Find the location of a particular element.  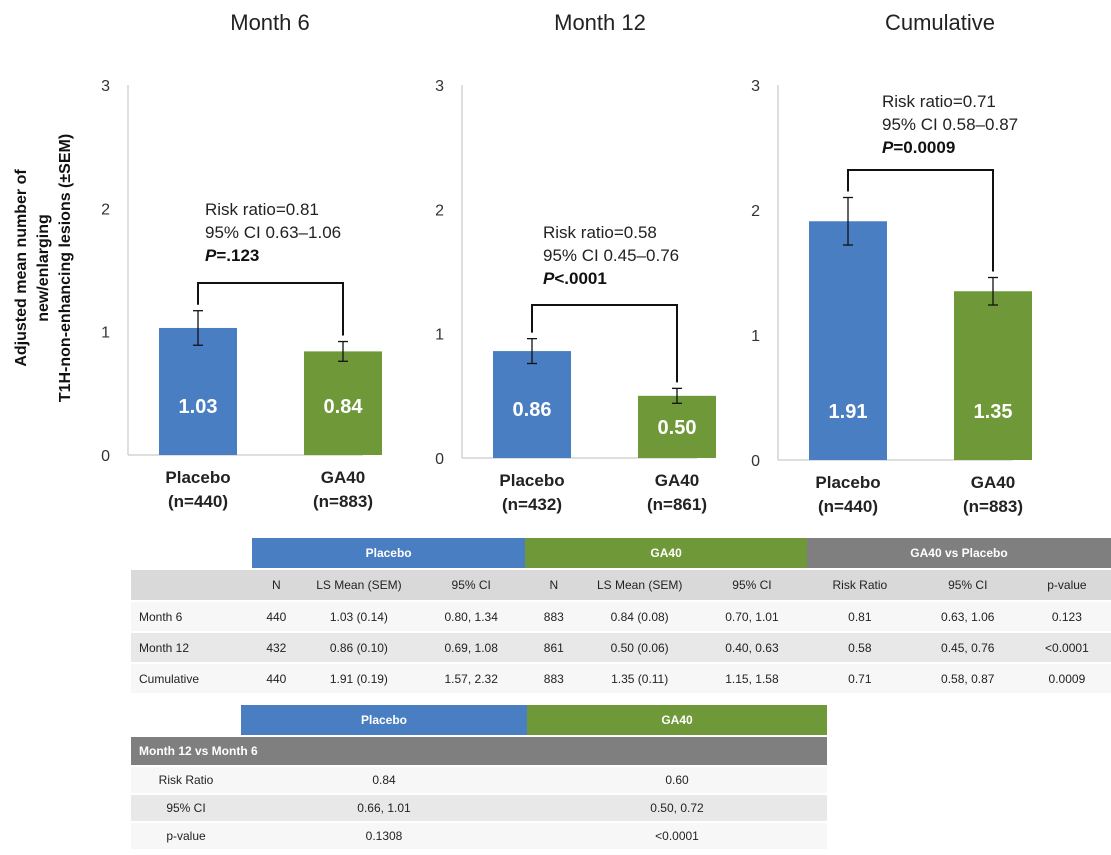

group-placebo: Placebo is located at coordinates (389, 554).